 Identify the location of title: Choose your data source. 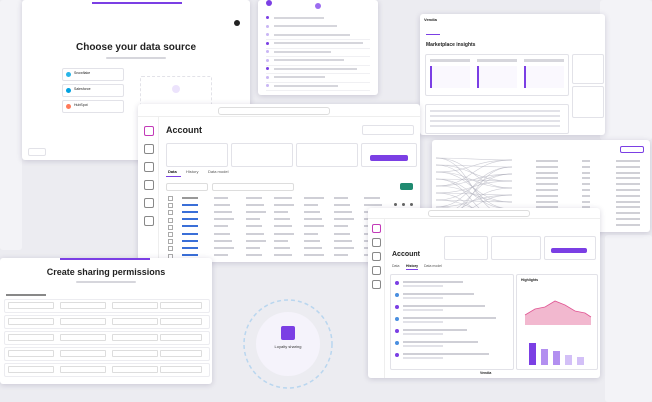
(136, 47).